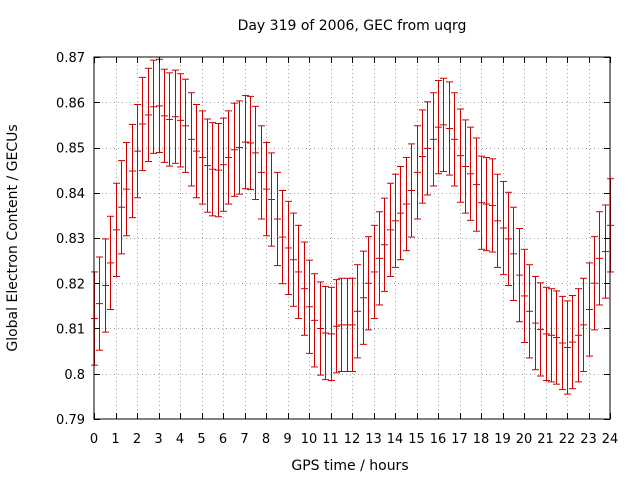  I want to click on x-tick-label: 6, so click(223, 439).